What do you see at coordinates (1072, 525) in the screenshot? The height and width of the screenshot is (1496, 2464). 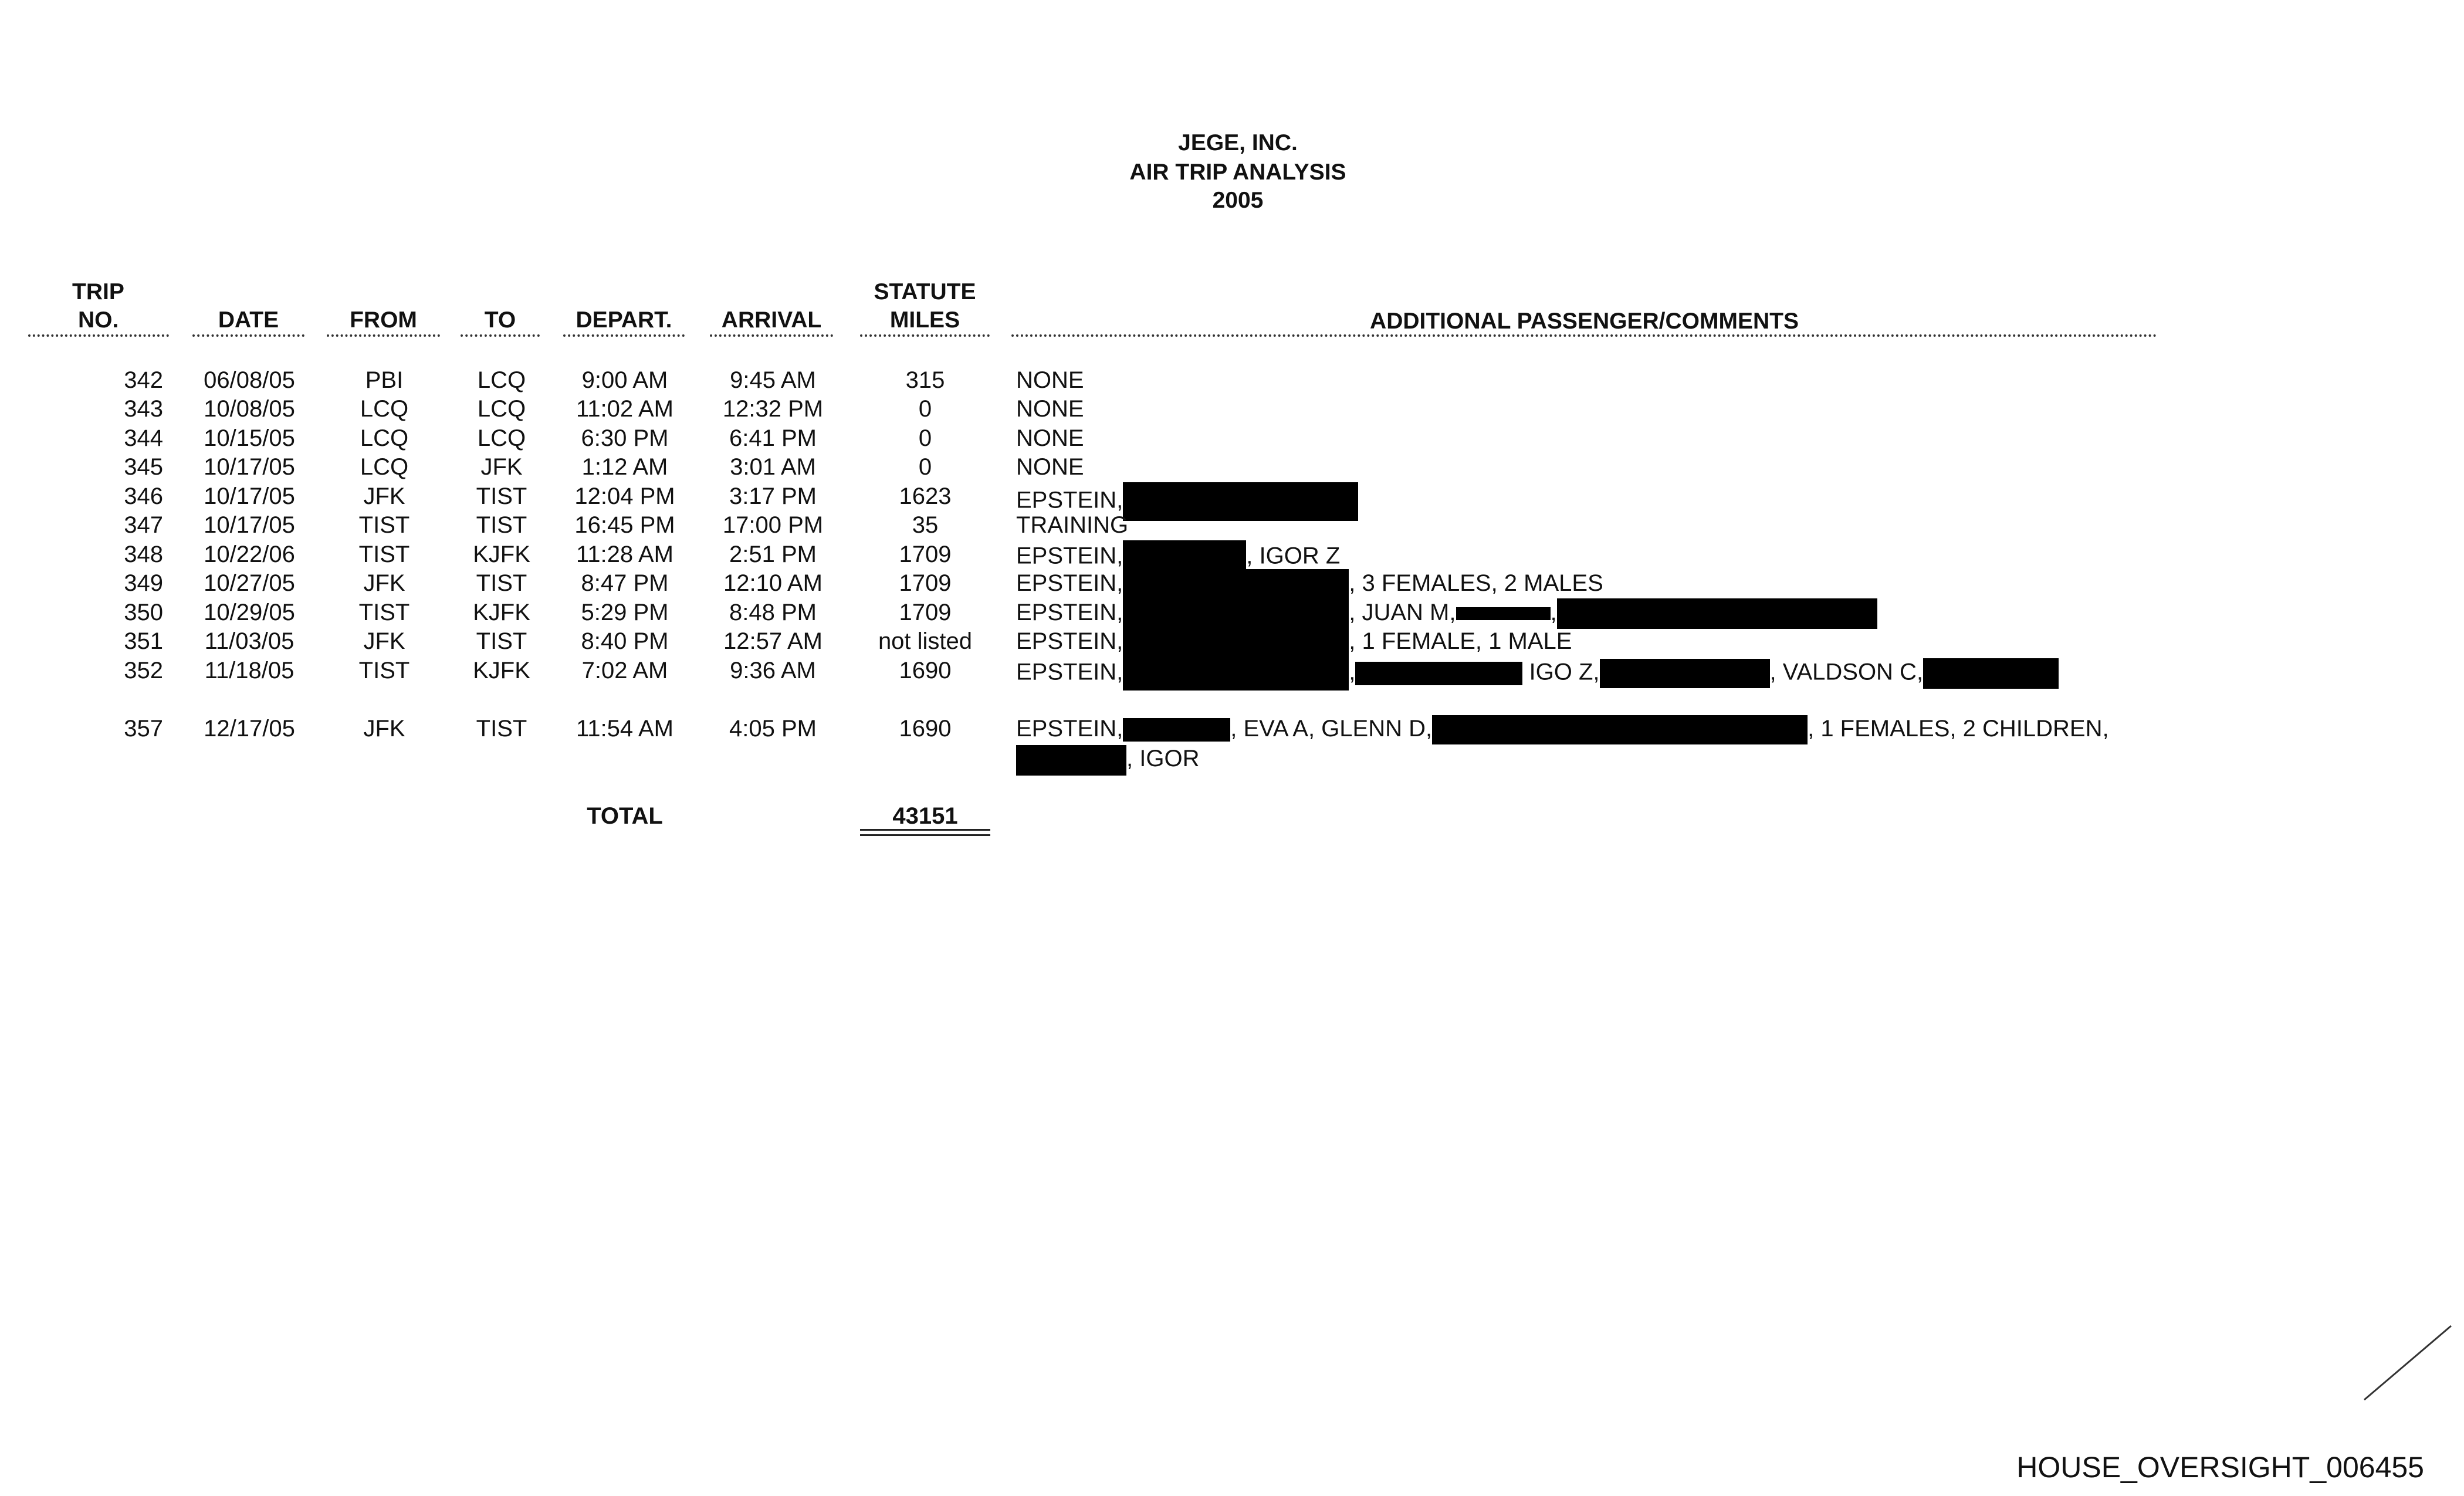 I see `row-comments: TRAINING` at bounding box center [1072, 525].